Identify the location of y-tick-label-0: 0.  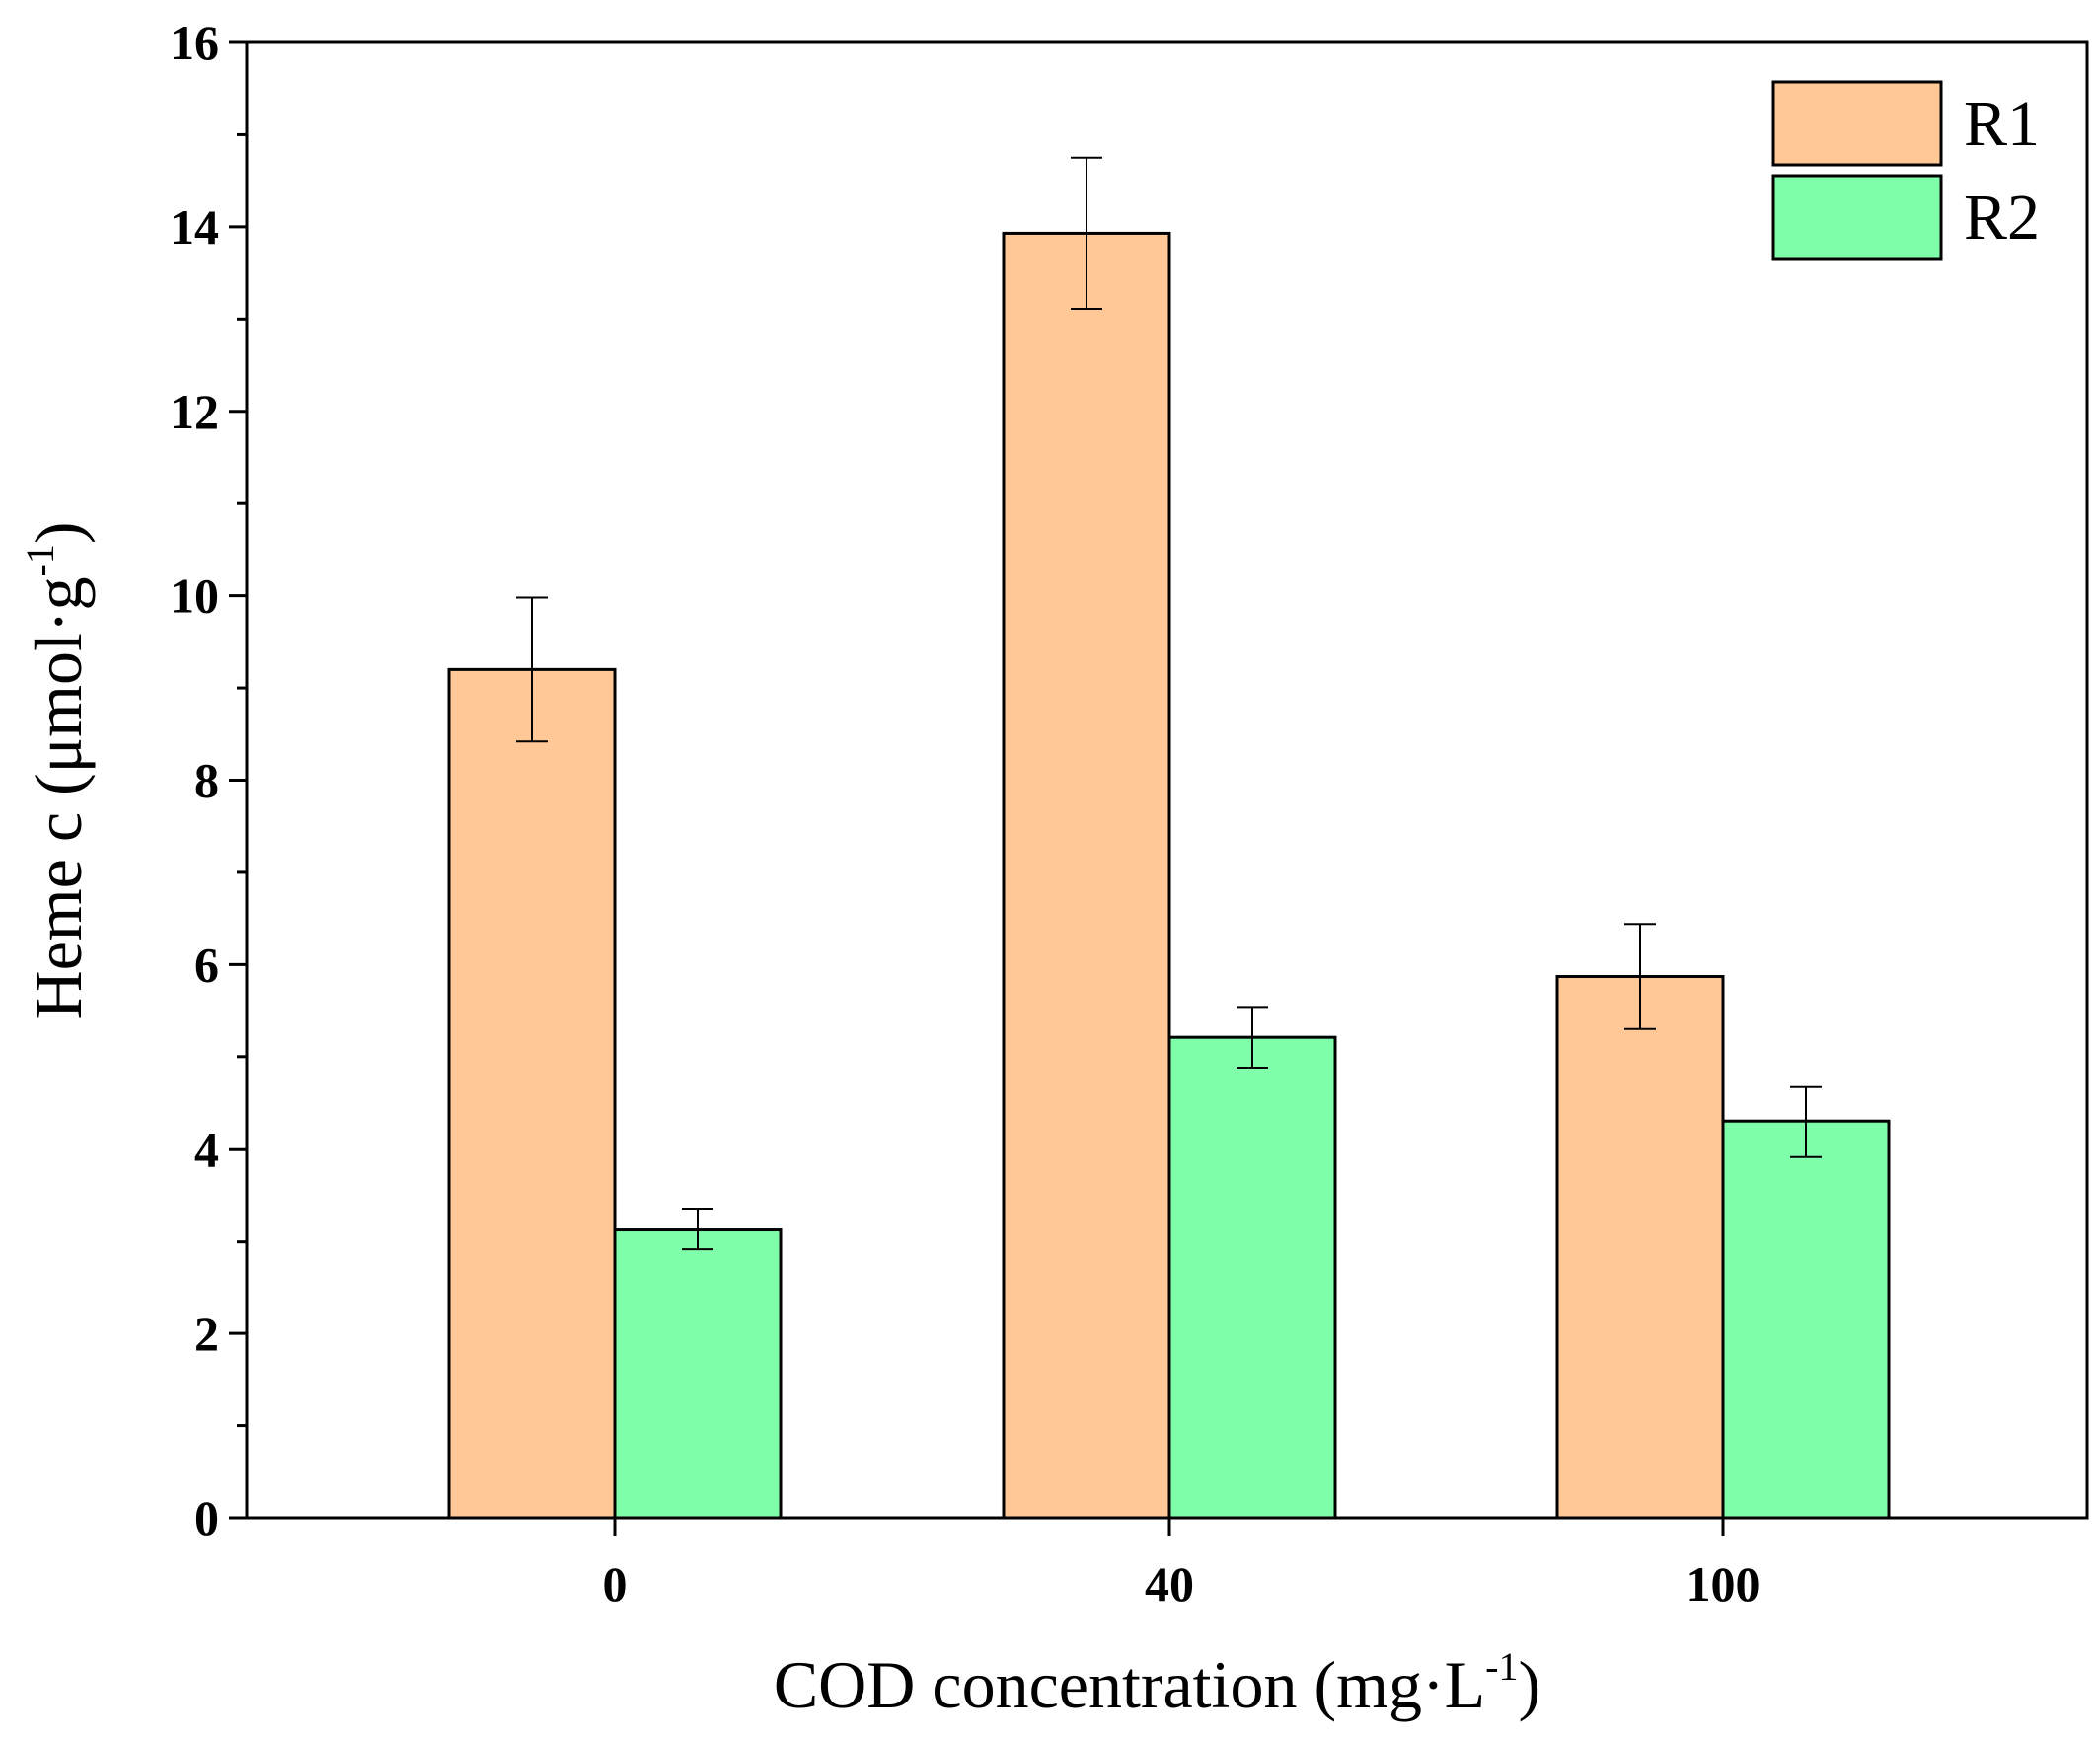
(207, 1518).